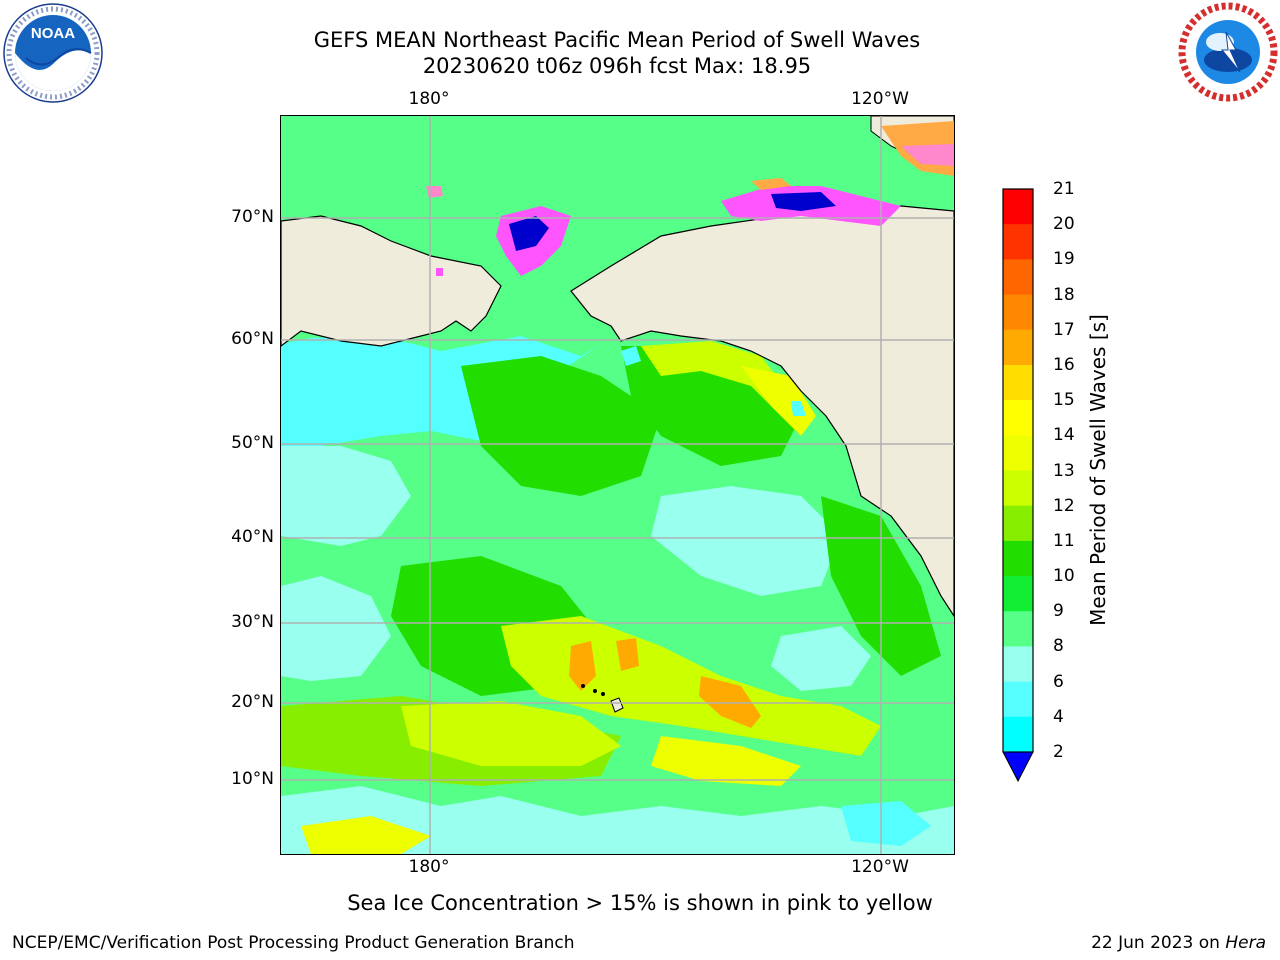 This screenshot has width=1280, height=960. What do you see at coordinates (798, 408) in the screenshot?
I see `inland-water-bc` at bounding box center [798, 408].